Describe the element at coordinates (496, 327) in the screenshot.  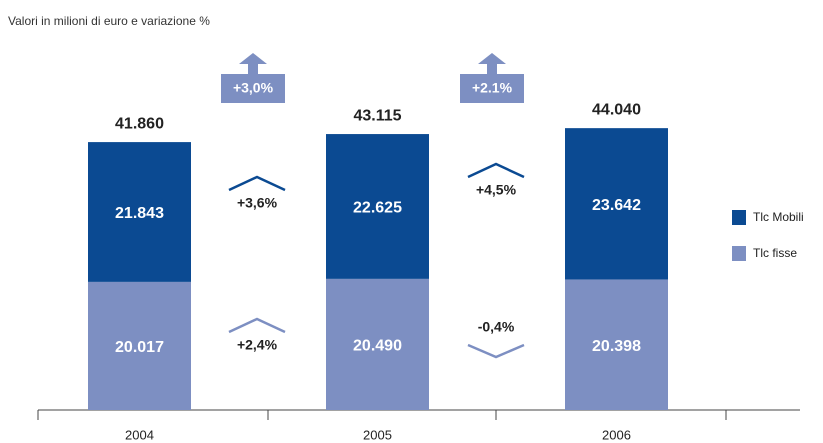
I see `growth-label: -0,4%` at that location.